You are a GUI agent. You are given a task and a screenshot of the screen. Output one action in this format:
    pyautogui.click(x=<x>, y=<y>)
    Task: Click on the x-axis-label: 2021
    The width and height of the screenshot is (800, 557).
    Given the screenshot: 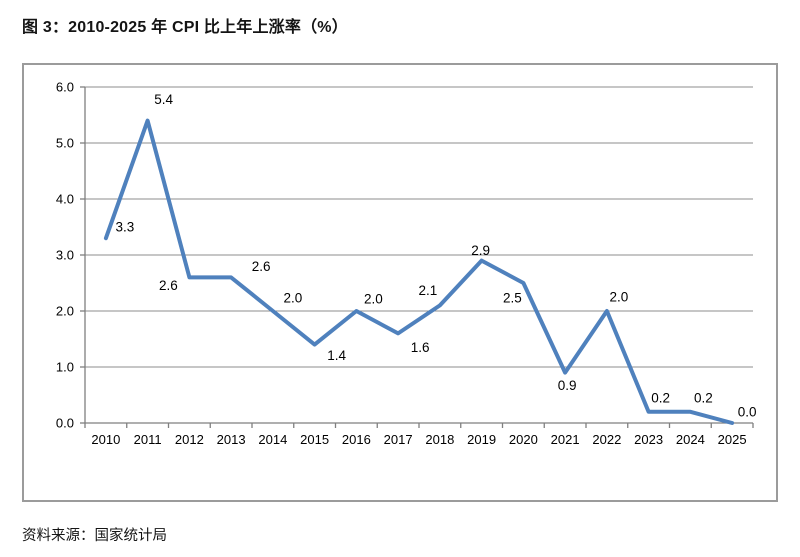 What is the action you would take?
    pyautogui.click(x=565, y=439)
    